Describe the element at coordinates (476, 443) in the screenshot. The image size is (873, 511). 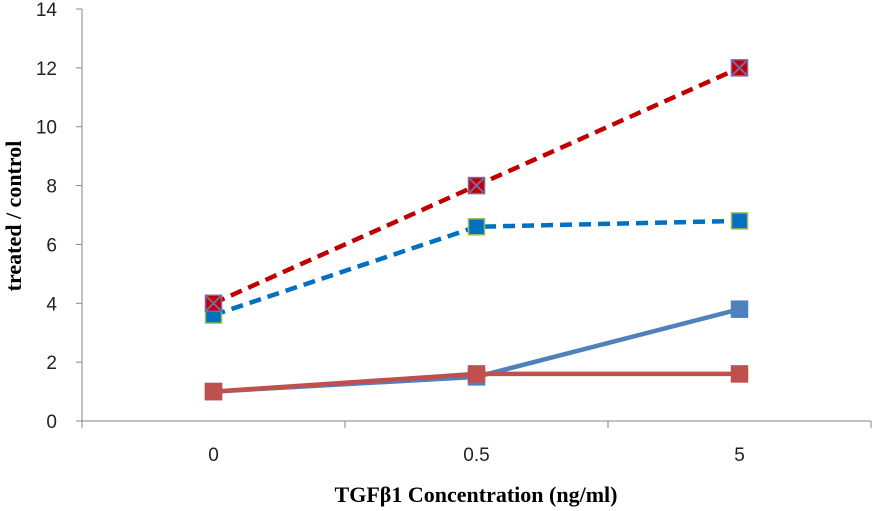
I see `x-axis: 0 0.5 5` at that location.